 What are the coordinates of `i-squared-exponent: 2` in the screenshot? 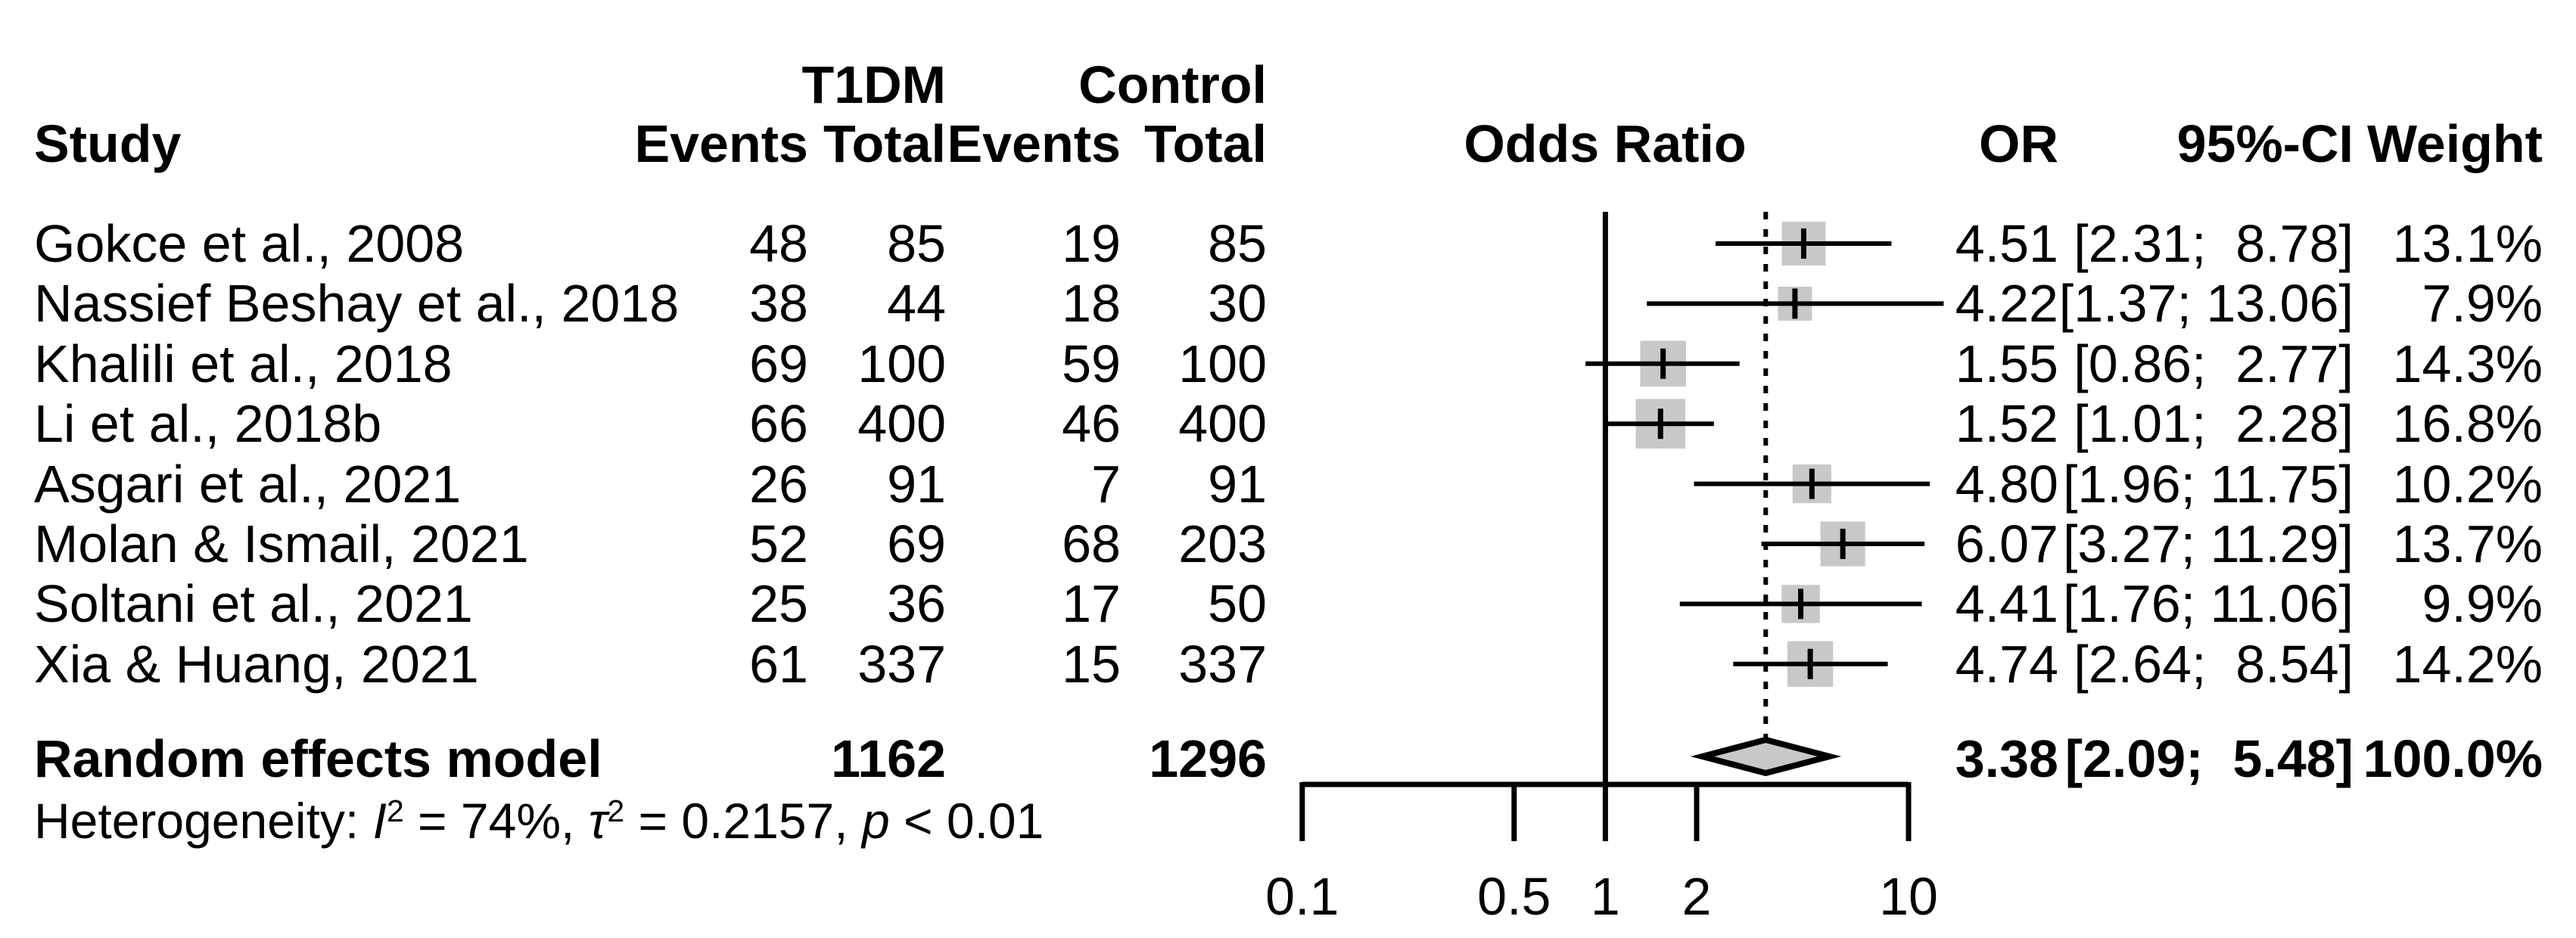 It's located at (395, 810).